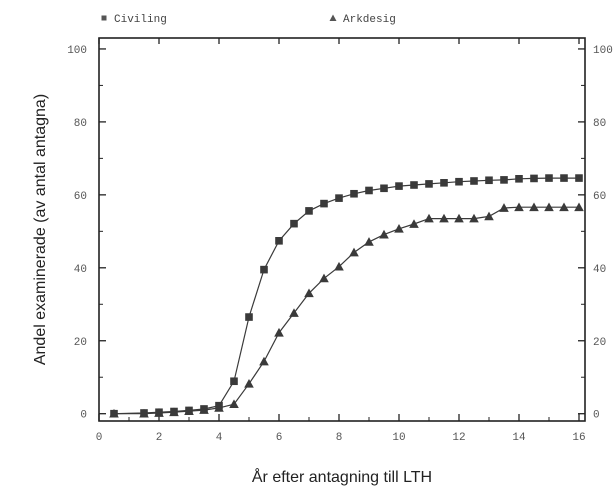 The width and height of the screenshot is (614, 493). I want to click on legend-item-civiling: Civiling, so click(134, 20).